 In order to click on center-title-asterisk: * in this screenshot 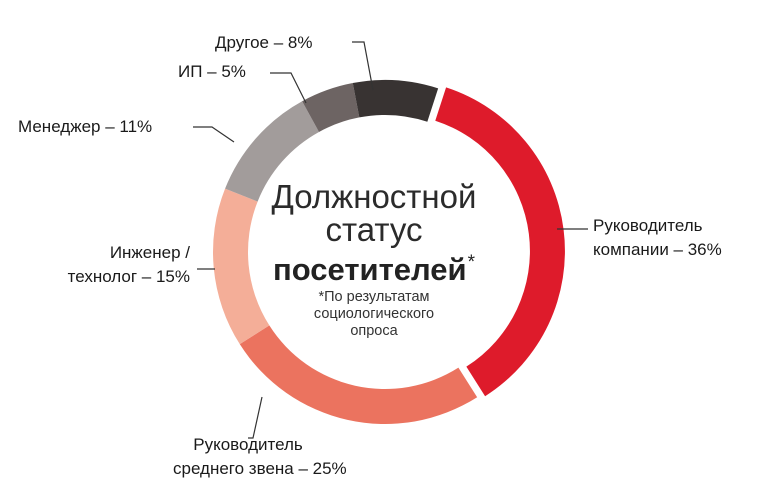, I will do `click(471, 262)`.